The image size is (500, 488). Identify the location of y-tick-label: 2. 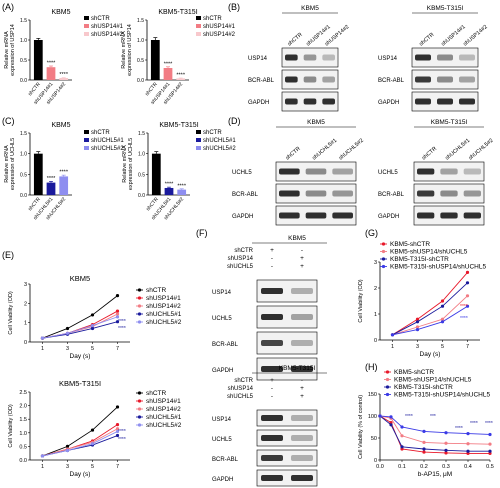
(375, 289).